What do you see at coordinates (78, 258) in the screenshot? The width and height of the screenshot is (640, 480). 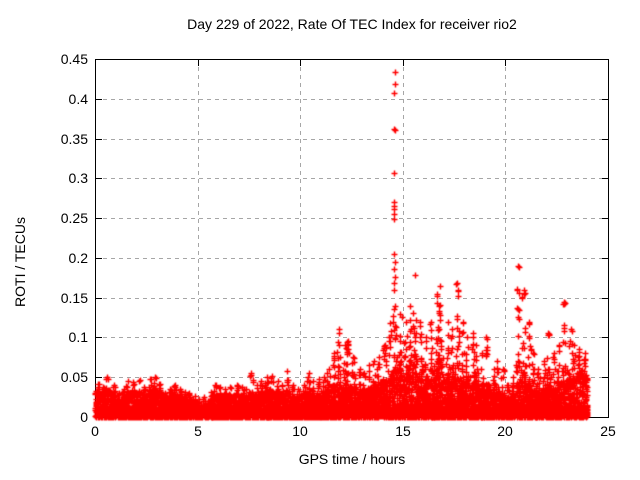 I see `y-tick-label-0.2: 0.2` at bounding box center [78, 258].